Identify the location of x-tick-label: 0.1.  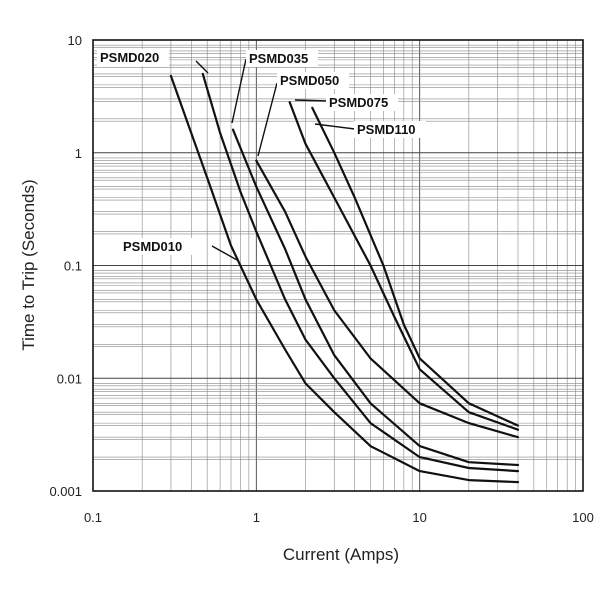
(93, 517).